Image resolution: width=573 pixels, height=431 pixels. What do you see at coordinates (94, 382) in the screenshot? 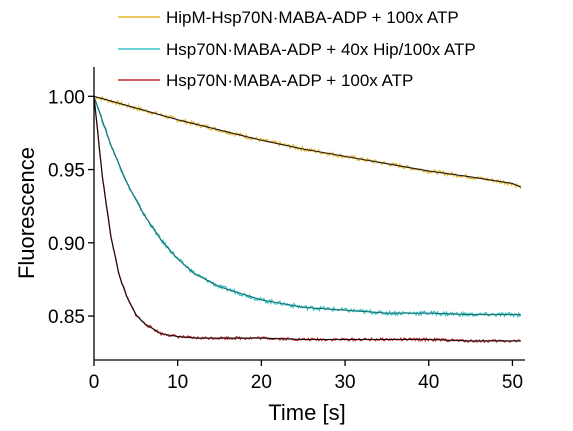
I see `x-tick-label: 0` at bounding box center [94, 382].